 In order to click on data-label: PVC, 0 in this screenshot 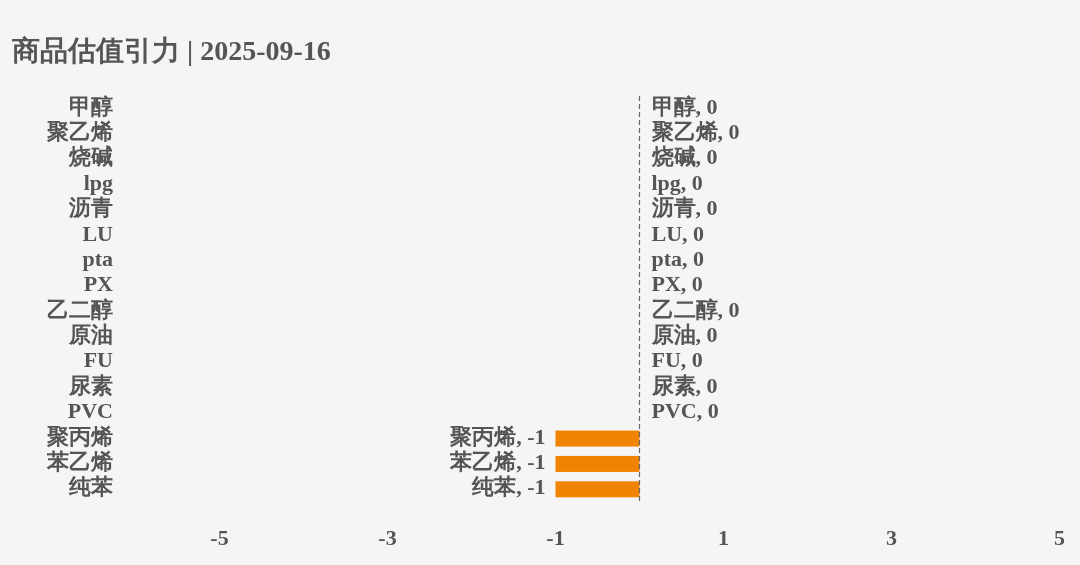, I will do `click(685, 411)`.